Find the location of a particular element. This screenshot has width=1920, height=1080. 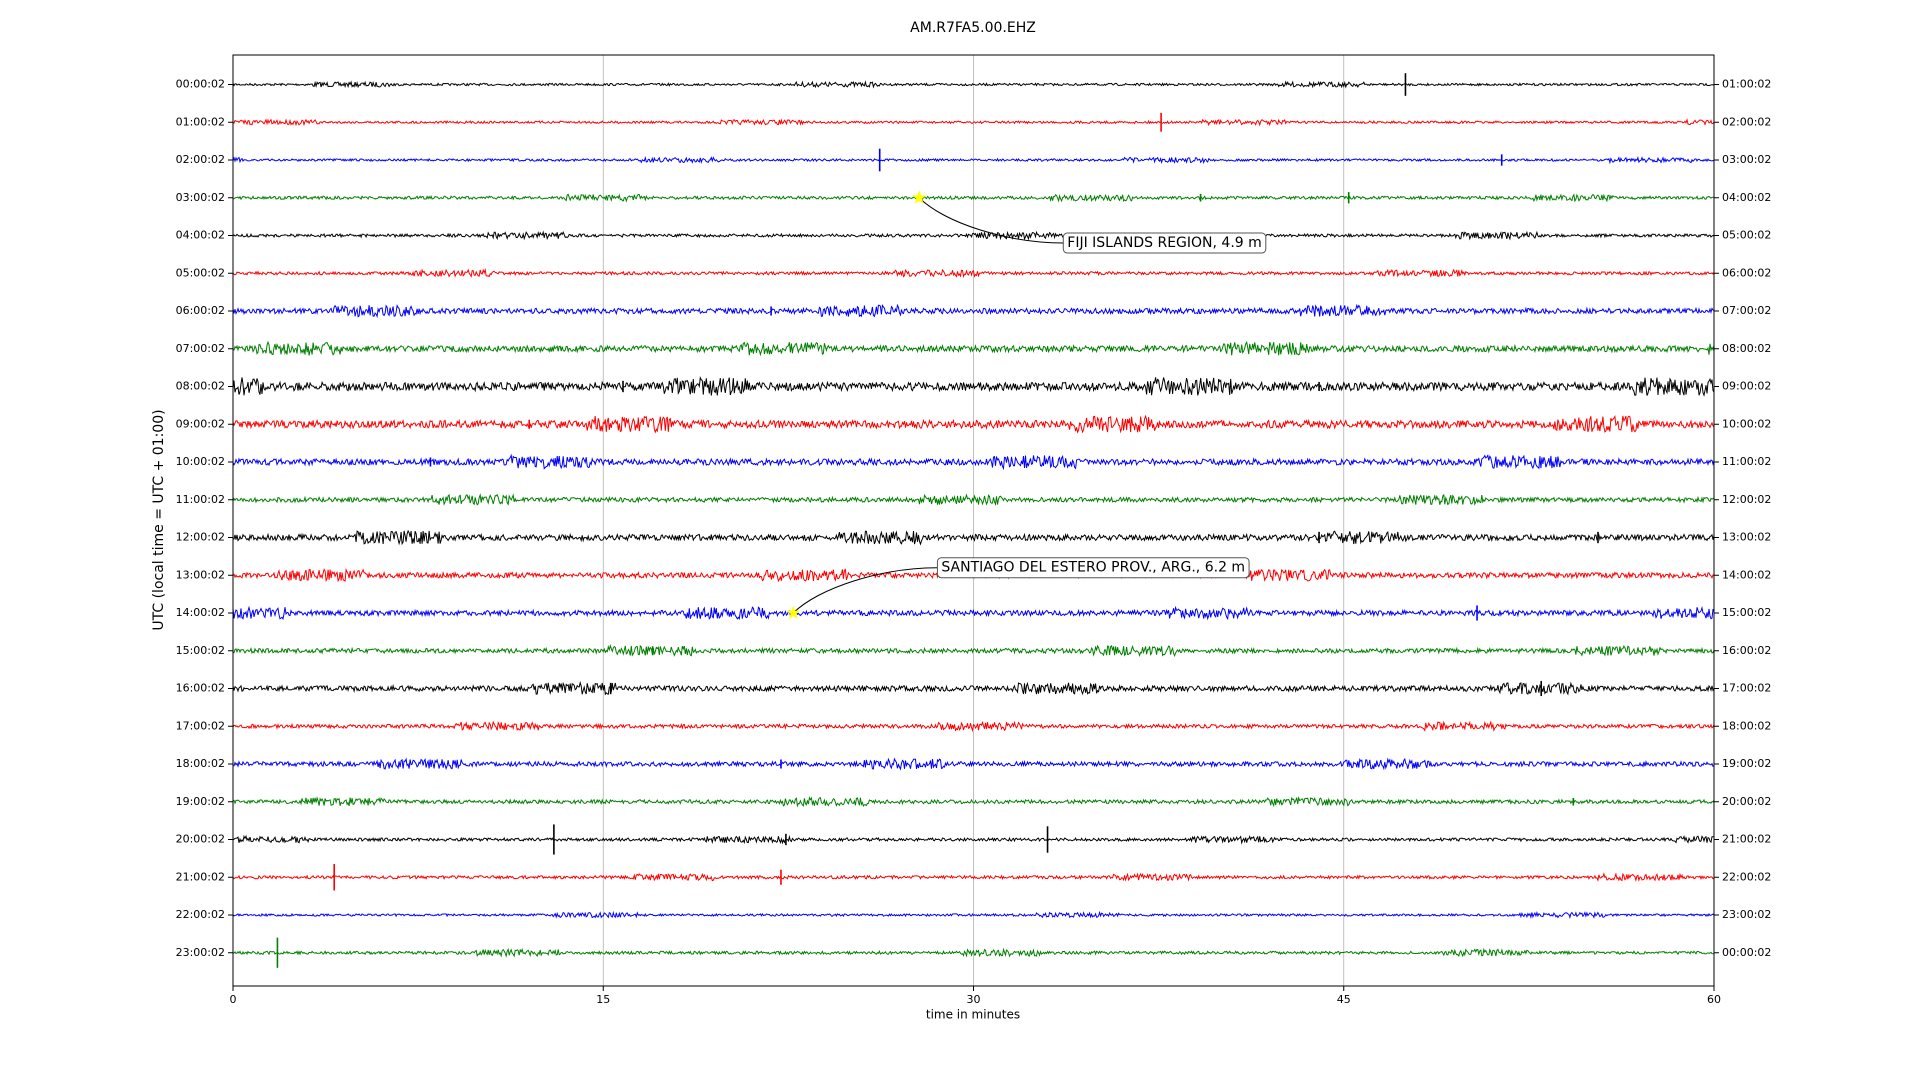

y-tick-label-right: 01:00:02 is located at coordinates (1746, 84).